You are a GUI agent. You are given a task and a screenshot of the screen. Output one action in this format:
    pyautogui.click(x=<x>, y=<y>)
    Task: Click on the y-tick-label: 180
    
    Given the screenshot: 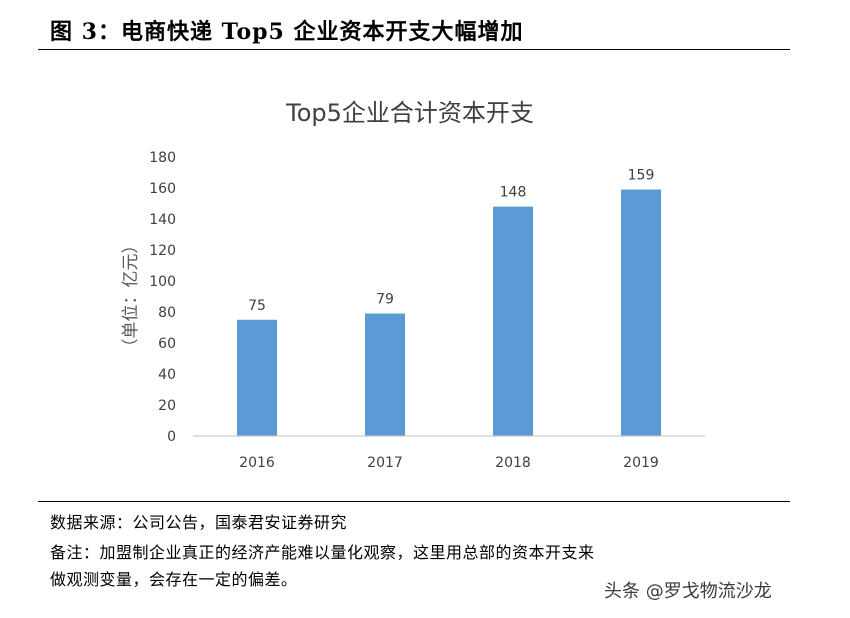 What is the action you would take?
    pyautogui.click(x=162, y=158)
    